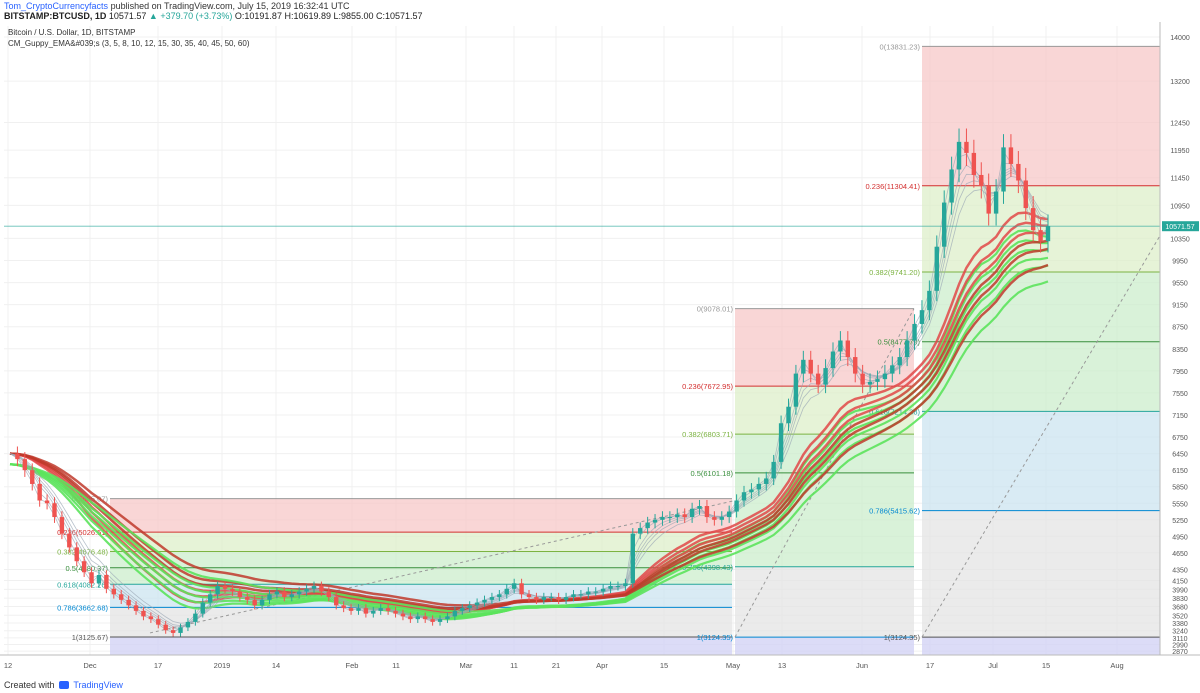  I want to click on tradingview-brand: TradingView, so click(98, 685).